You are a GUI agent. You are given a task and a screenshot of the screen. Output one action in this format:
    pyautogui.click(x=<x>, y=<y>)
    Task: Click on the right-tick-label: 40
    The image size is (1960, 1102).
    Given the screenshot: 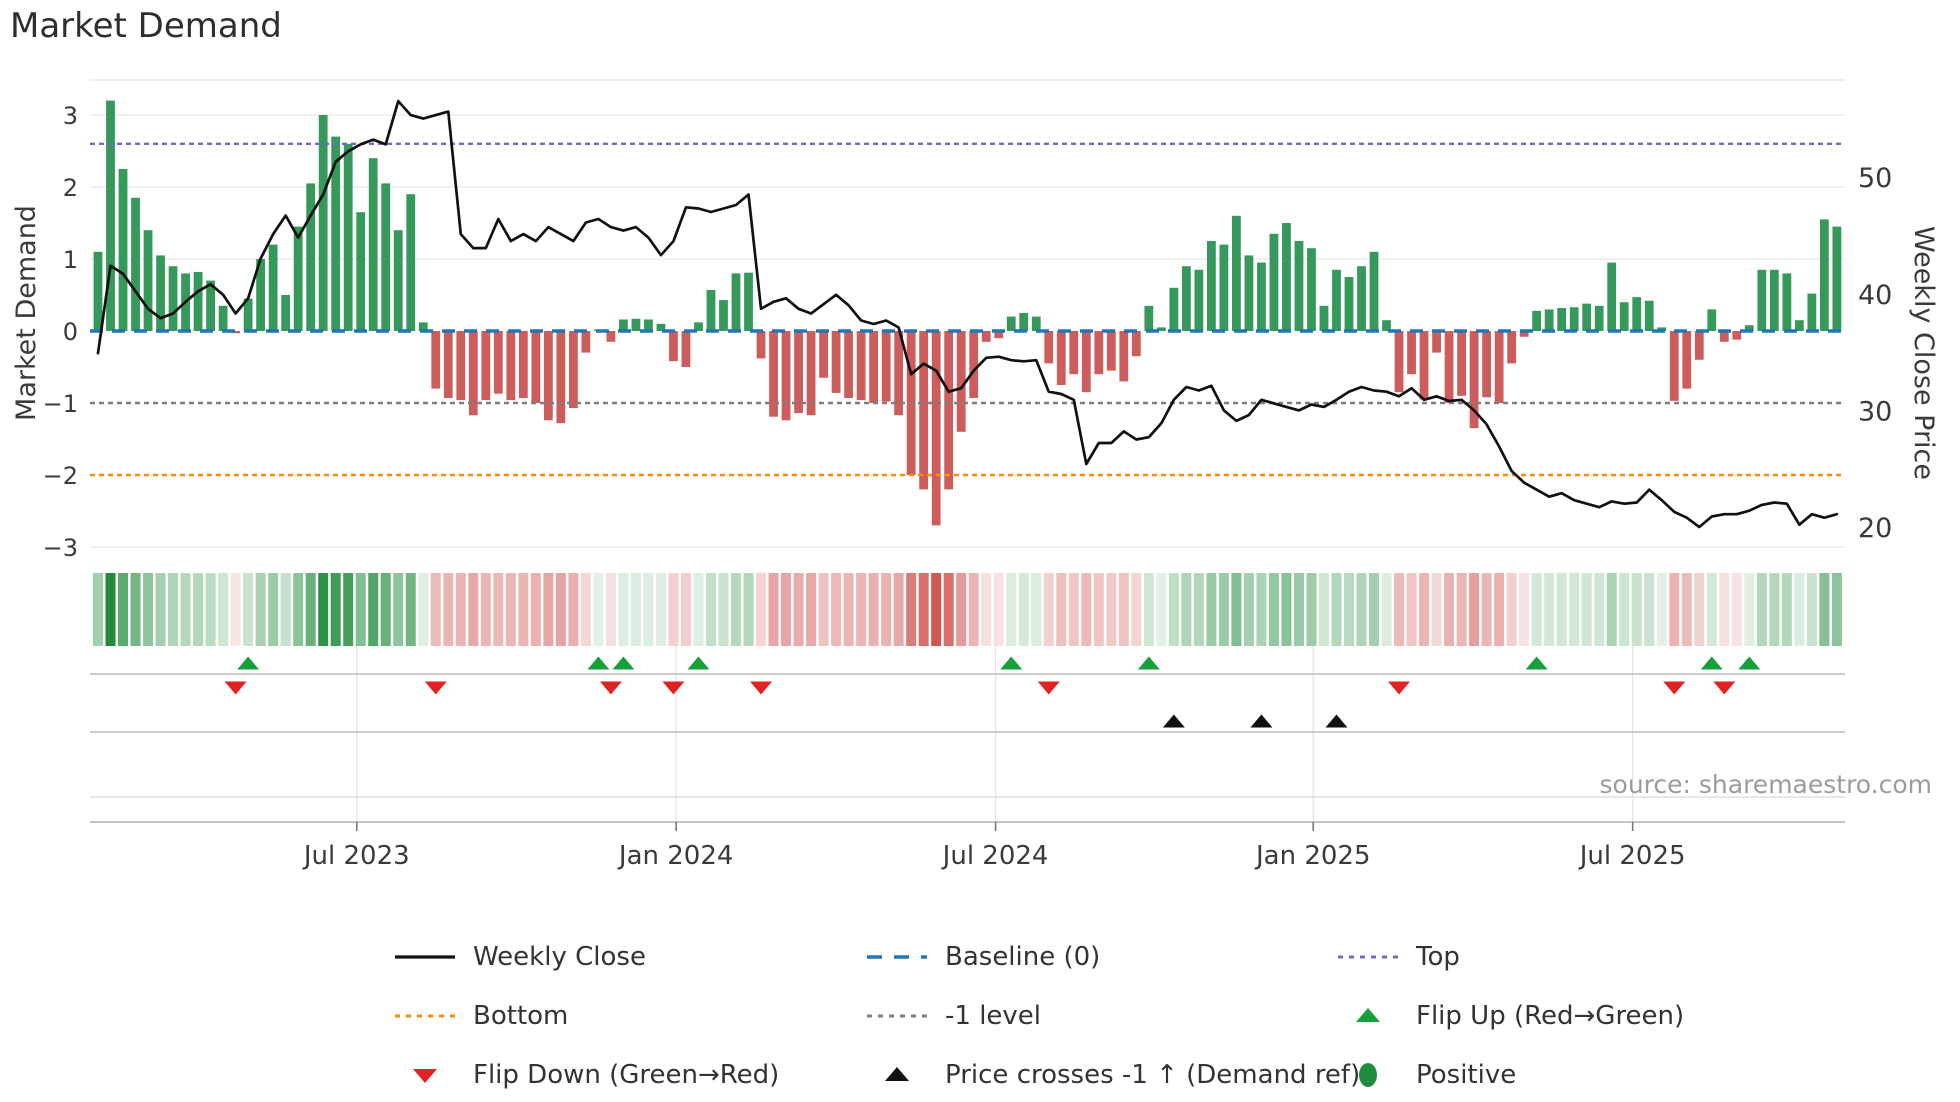 What is the action you would take?
    pyautogui.click(x=1875, y=295)
    